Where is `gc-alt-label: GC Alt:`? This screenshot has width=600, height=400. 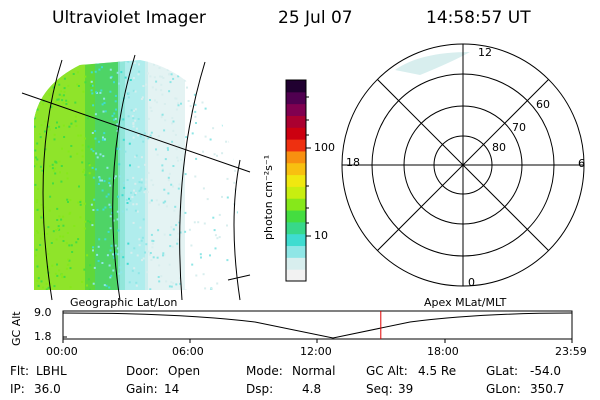
gc-alt-label: GC Alt: is located at coordinates (387, 371).